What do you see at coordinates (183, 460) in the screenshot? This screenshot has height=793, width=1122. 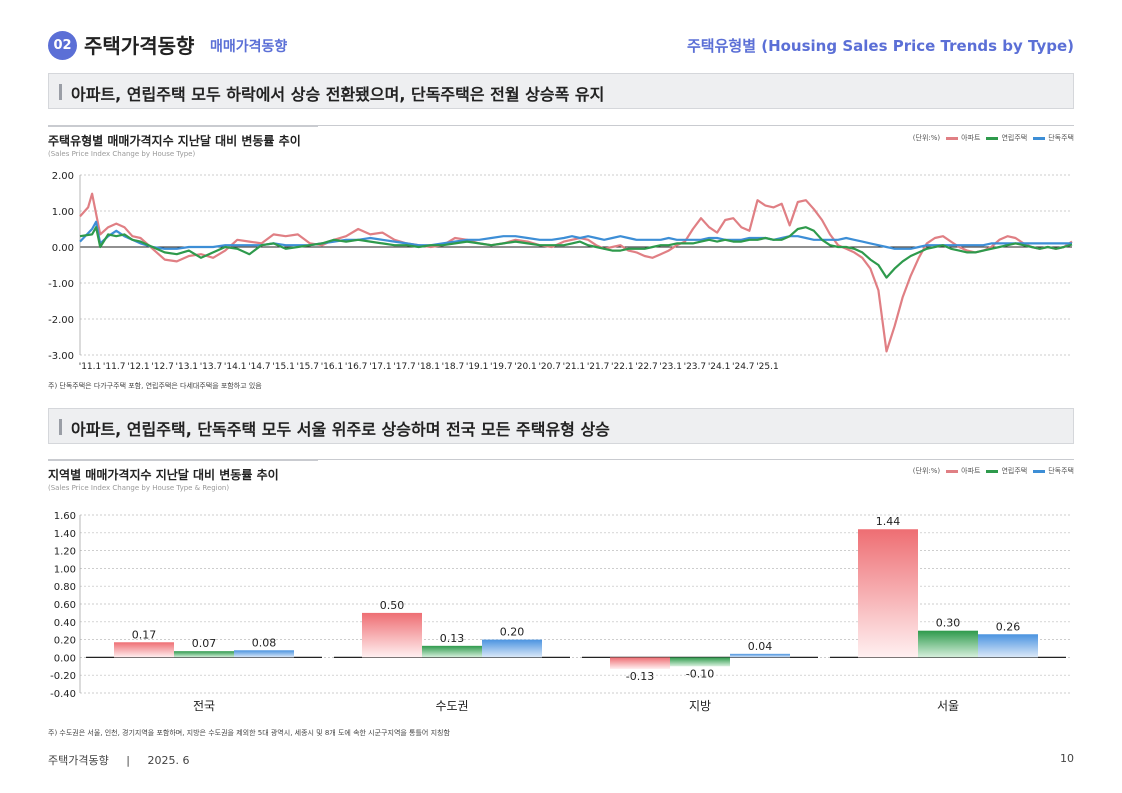 I see `chart2-top-rule-accent` at bounding box center [183, 460].